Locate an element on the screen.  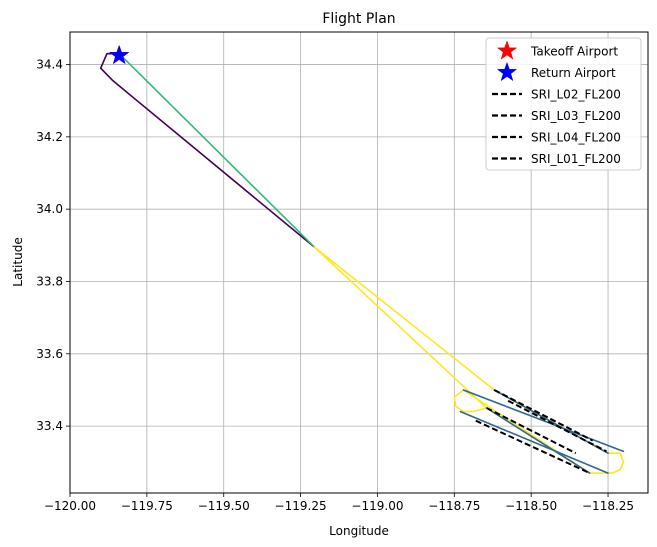
chart-title: Flight Plan is located at coordinates (358, 19).